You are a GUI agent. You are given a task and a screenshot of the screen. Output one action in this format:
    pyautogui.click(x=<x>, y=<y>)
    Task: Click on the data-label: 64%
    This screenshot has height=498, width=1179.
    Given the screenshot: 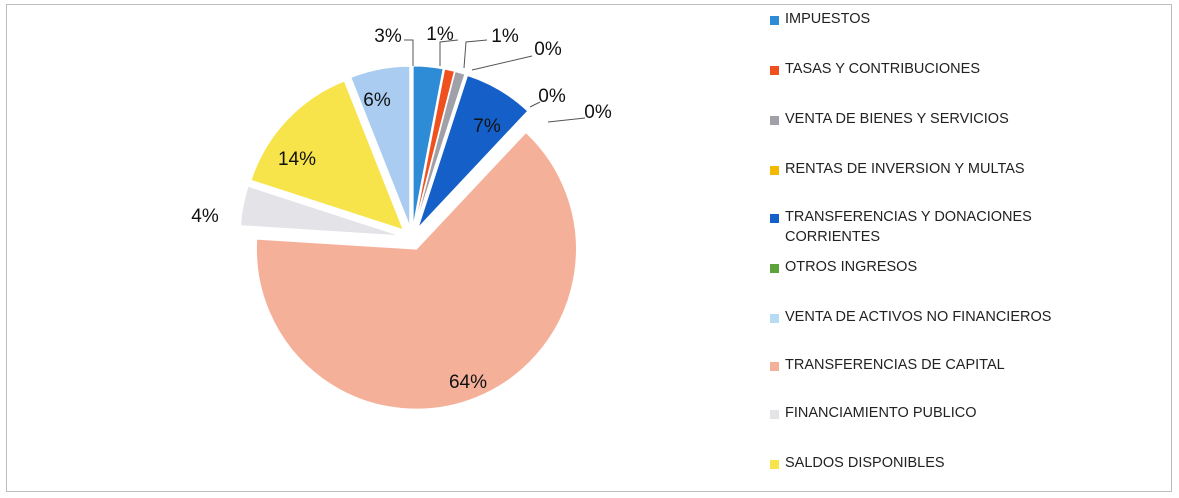 What is the action you would take?
    pyautogui.click(x=468, y=382)
    